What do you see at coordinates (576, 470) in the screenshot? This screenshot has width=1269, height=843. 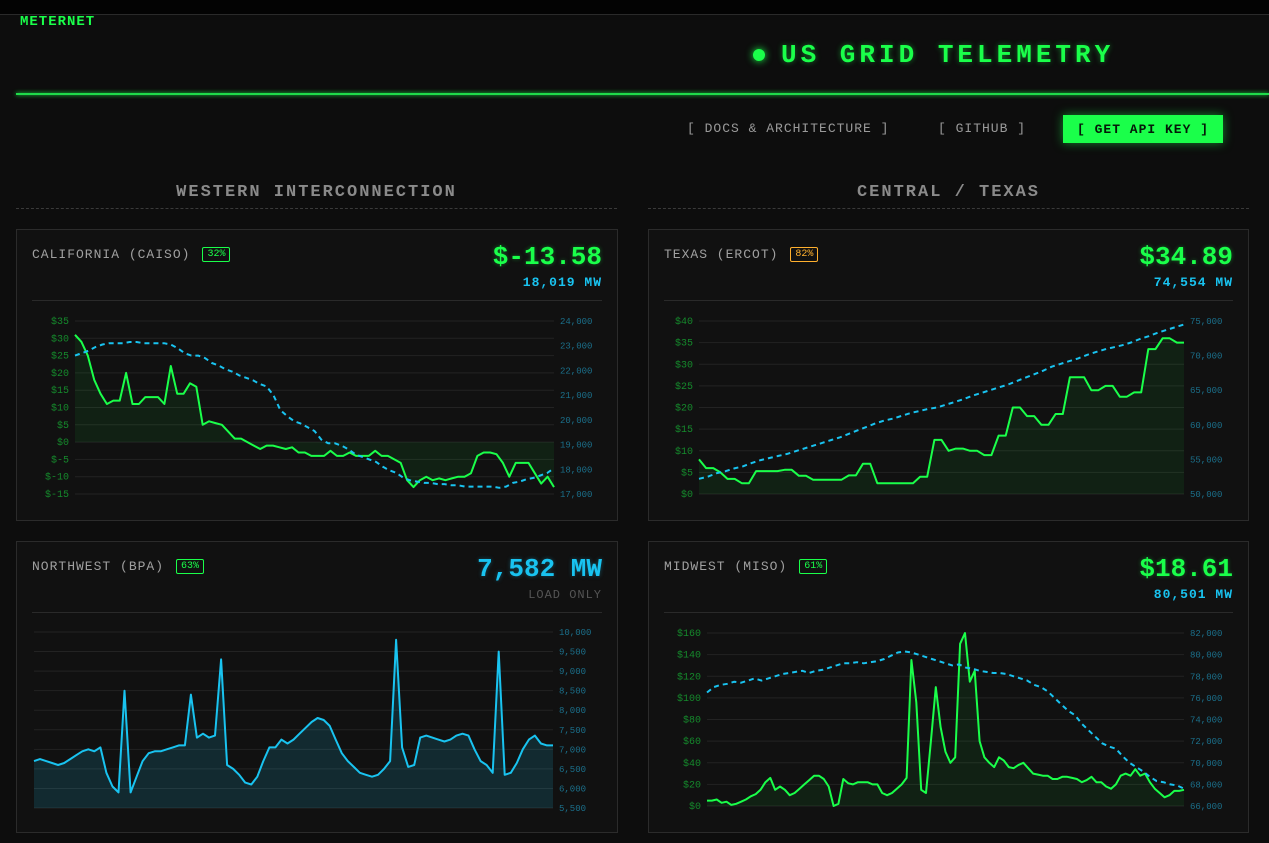 I see `load-tick-label: 18,000` at bounding box center [576, 470].